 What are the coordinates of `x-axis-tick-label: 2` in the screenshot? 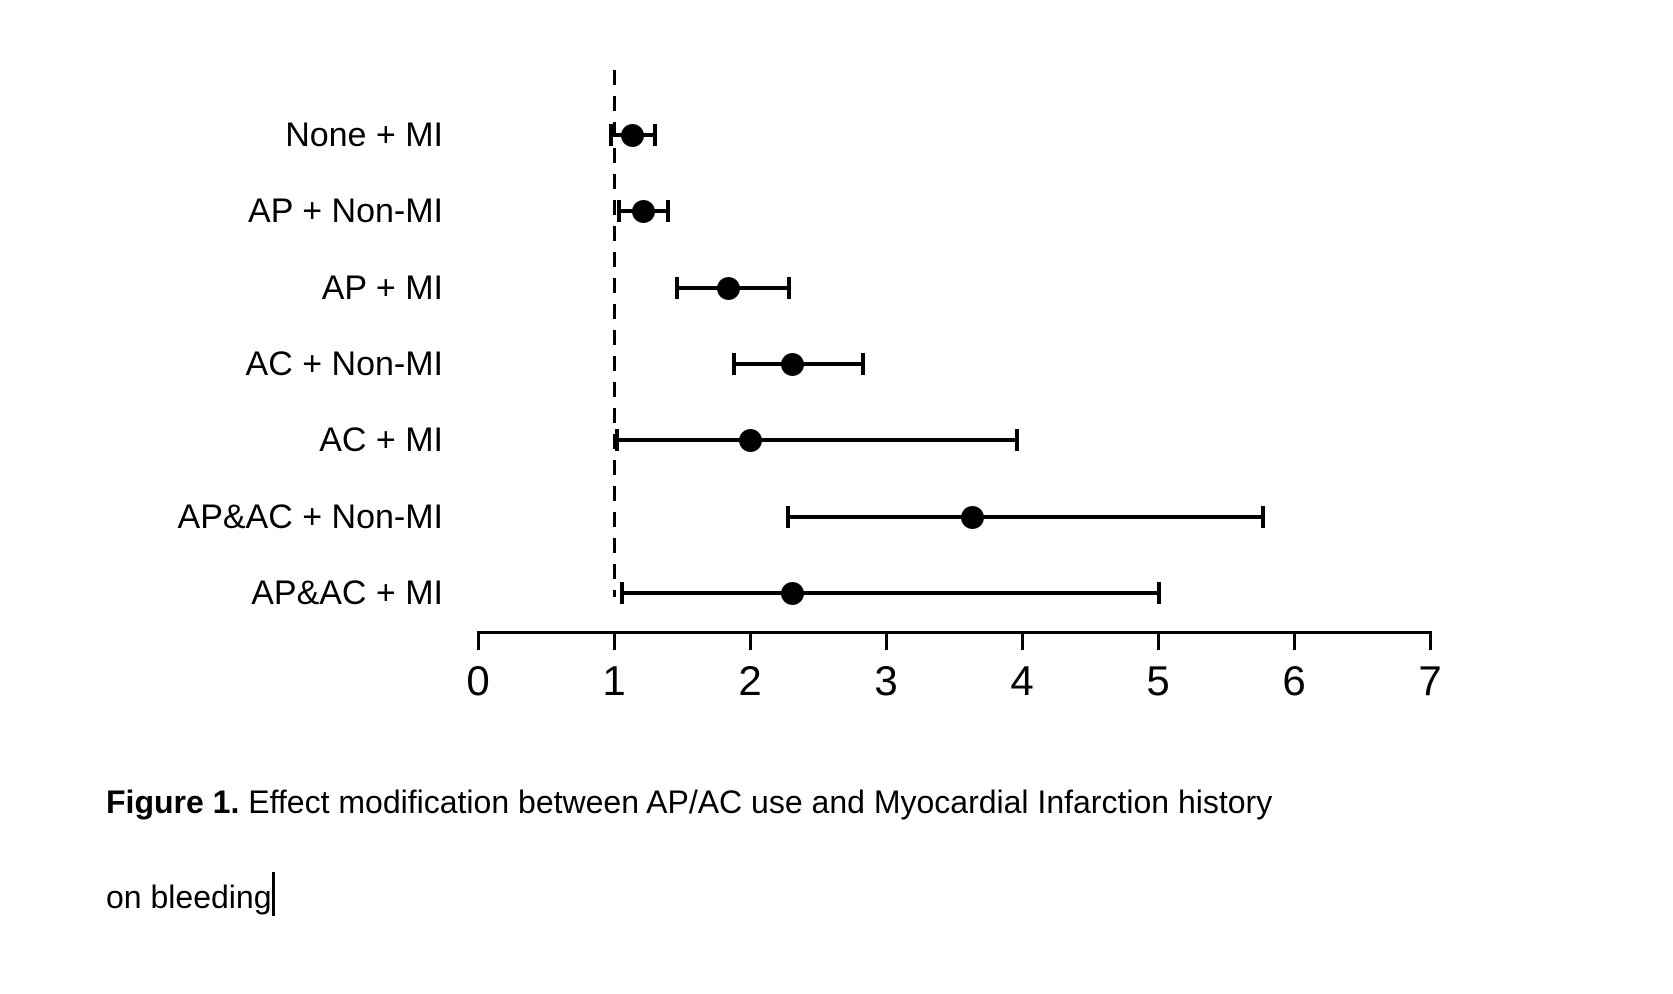 It's located at (750, 680).